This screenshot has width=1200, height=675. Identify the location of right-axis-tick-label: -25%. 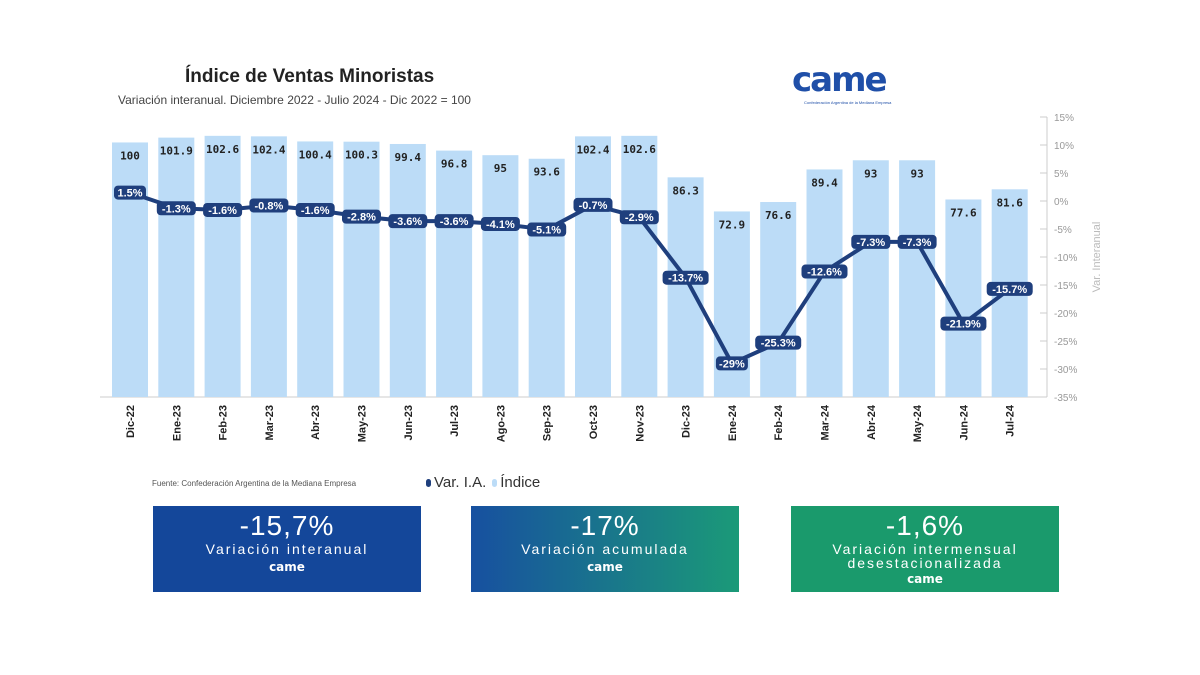
(1065, 342).